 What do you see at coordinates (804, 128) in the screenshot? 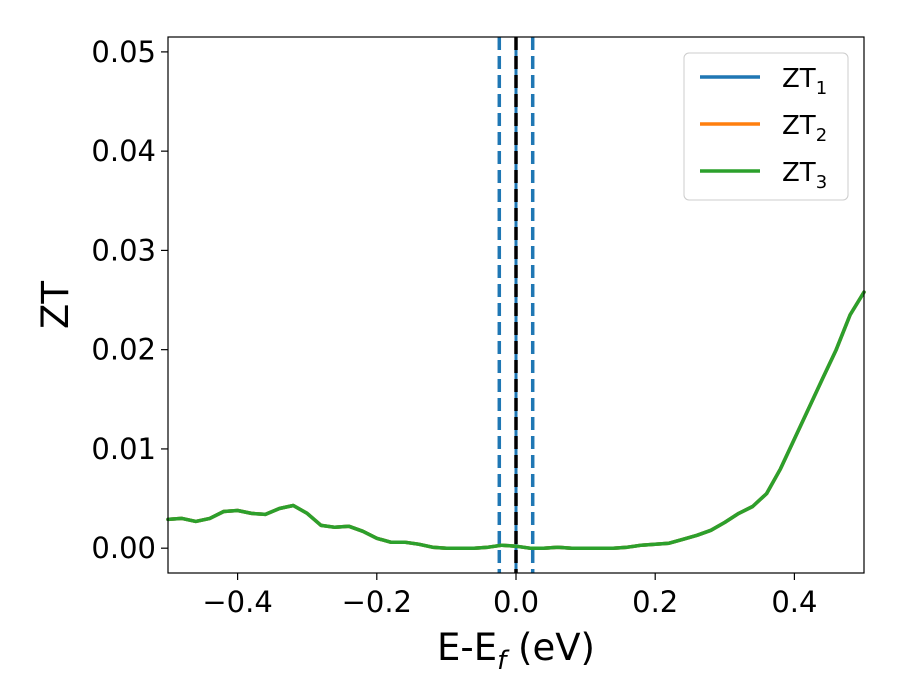
I see `legend-label: ZT2` at bounding box center [804, 128].